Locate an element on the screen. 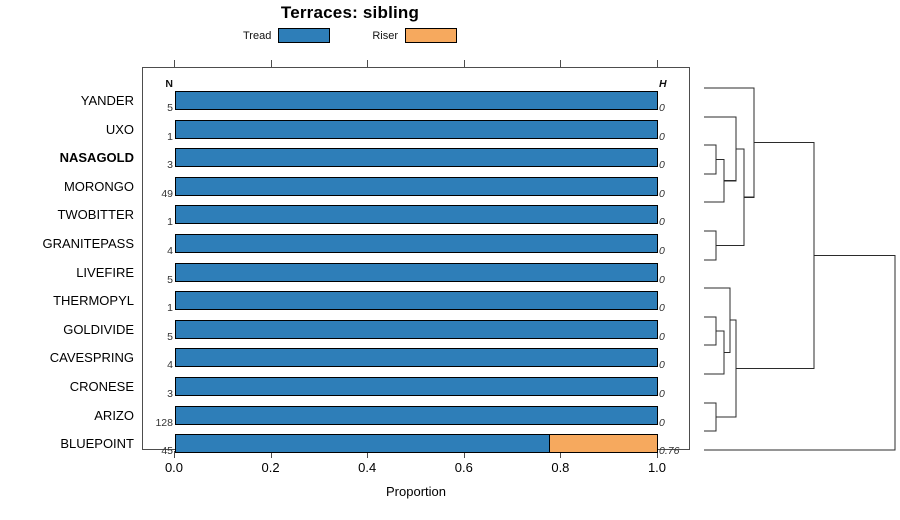 Image resolution: width=900 pixels, height=520 pixels. y-axis-label-arizo: ARIZO is located at coordinates (114, 415).